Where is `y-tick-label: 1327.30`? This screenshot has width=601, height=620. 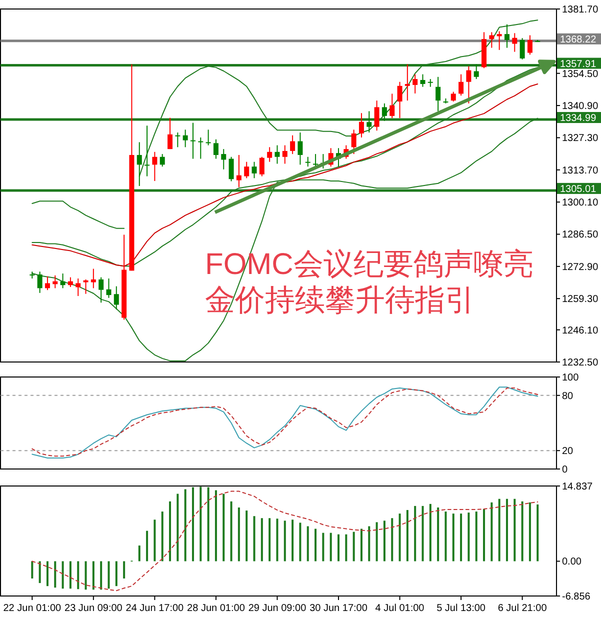 y-tick-label: 1327.30 is located at coordinates (580, 138).